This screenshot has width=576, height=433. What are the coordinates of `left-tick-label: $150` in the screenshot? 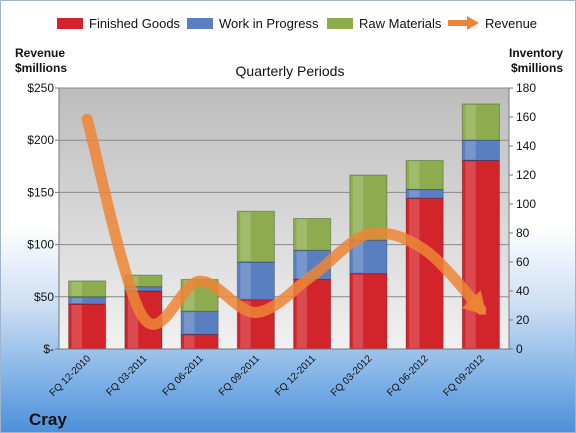 It's located at (40, 192).